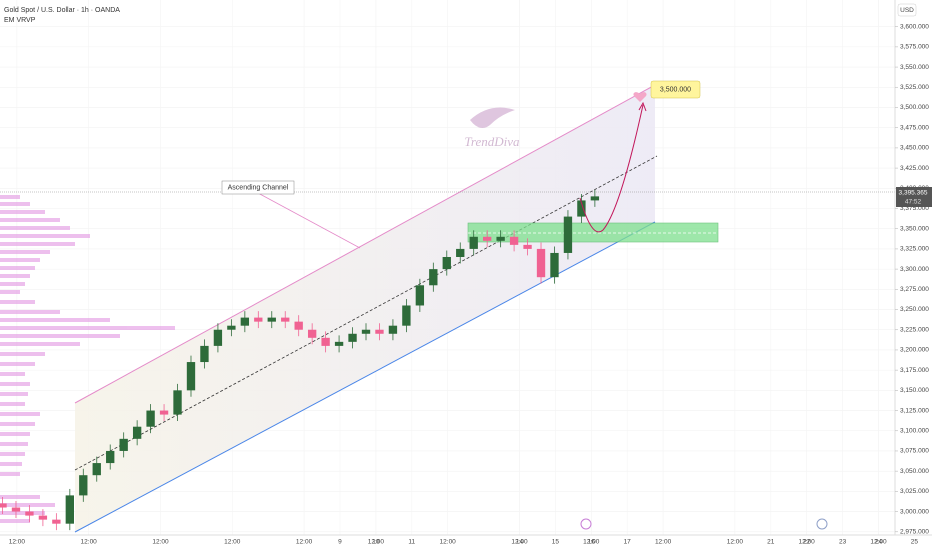 The width and height of the screenshot is (932, 550). I want to click on y-tick-label: 3,350.000, so click(914, 228).